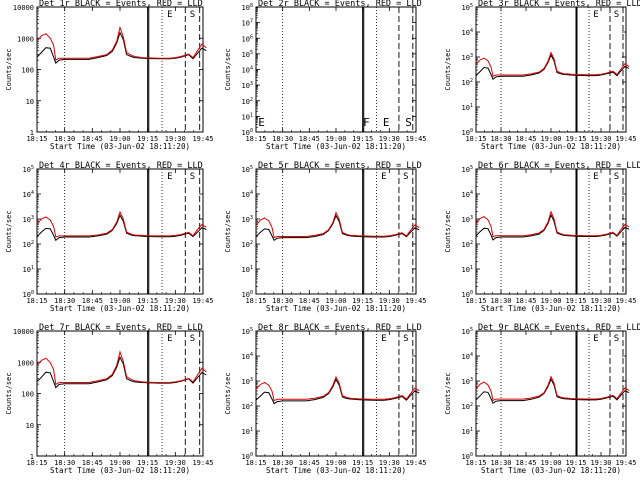  What do you see at coordinates (559, 166) in the screenshot?
I see `panel-title: Det 6r BLACK = Events, RED = LLD` at bounding box center [559, 166].